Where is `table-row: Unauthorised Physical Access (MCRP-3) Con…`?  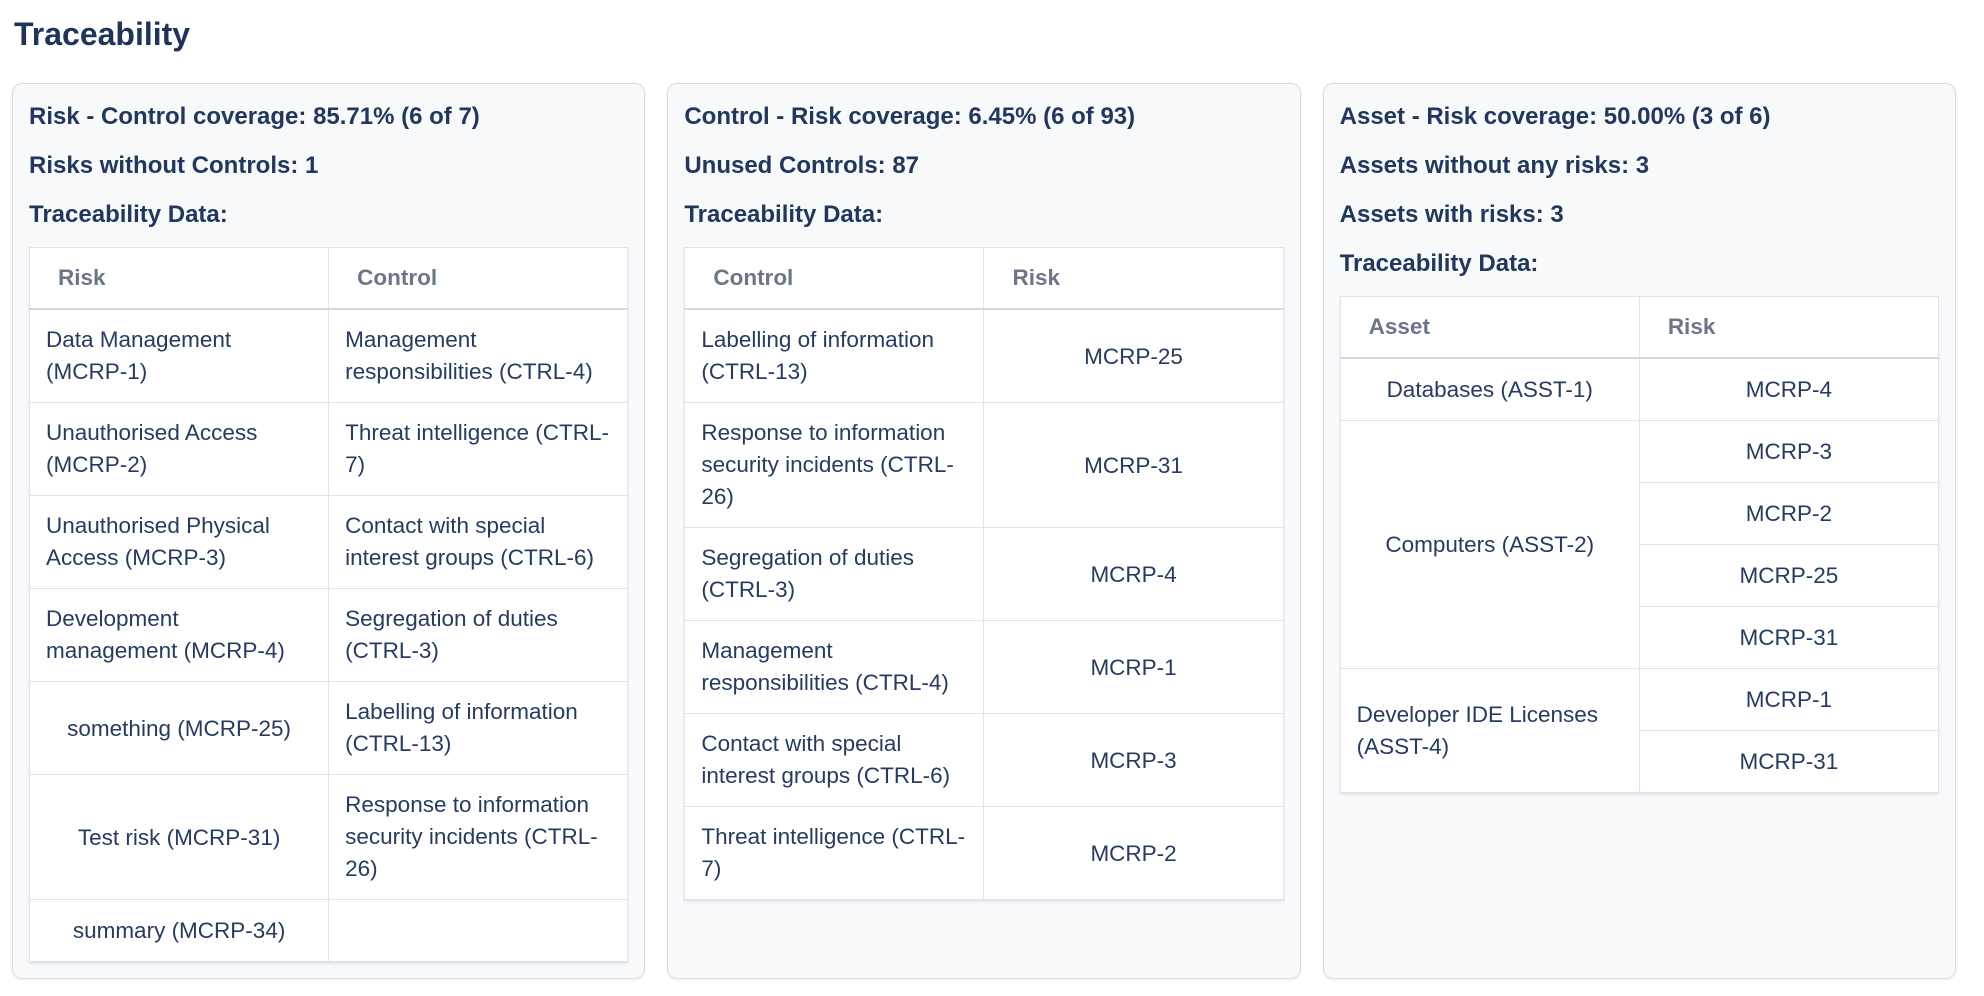
table-row: Unauthorised Physical Access (MCRP-3) Con… is located at coordinates (328, 542).